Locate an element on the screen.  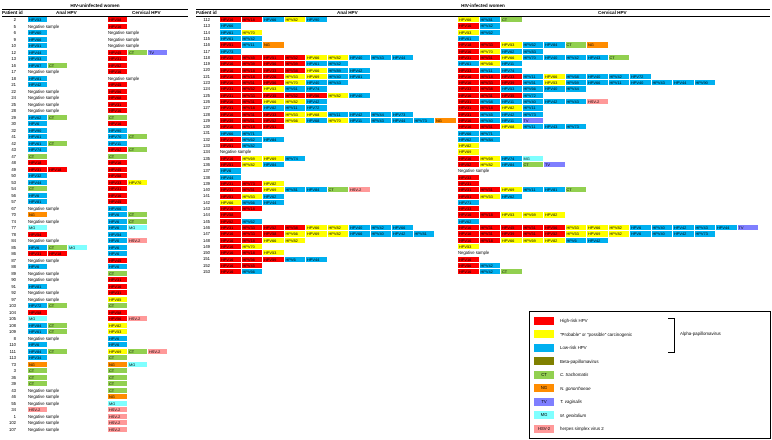
table-row: 145 HPV52 HPV62 HPV62 is located at coordinates (483, 222).